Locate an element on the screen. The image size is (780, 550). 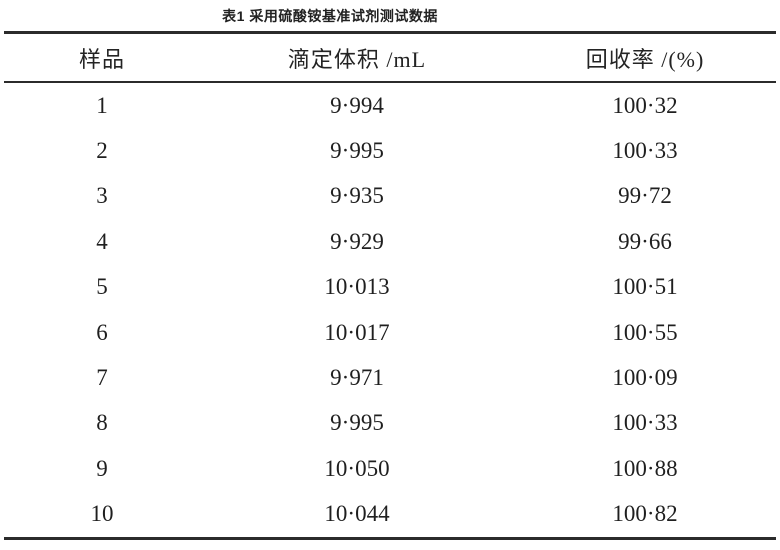
sample-cell: 10 is located at coordinates (102, 514).